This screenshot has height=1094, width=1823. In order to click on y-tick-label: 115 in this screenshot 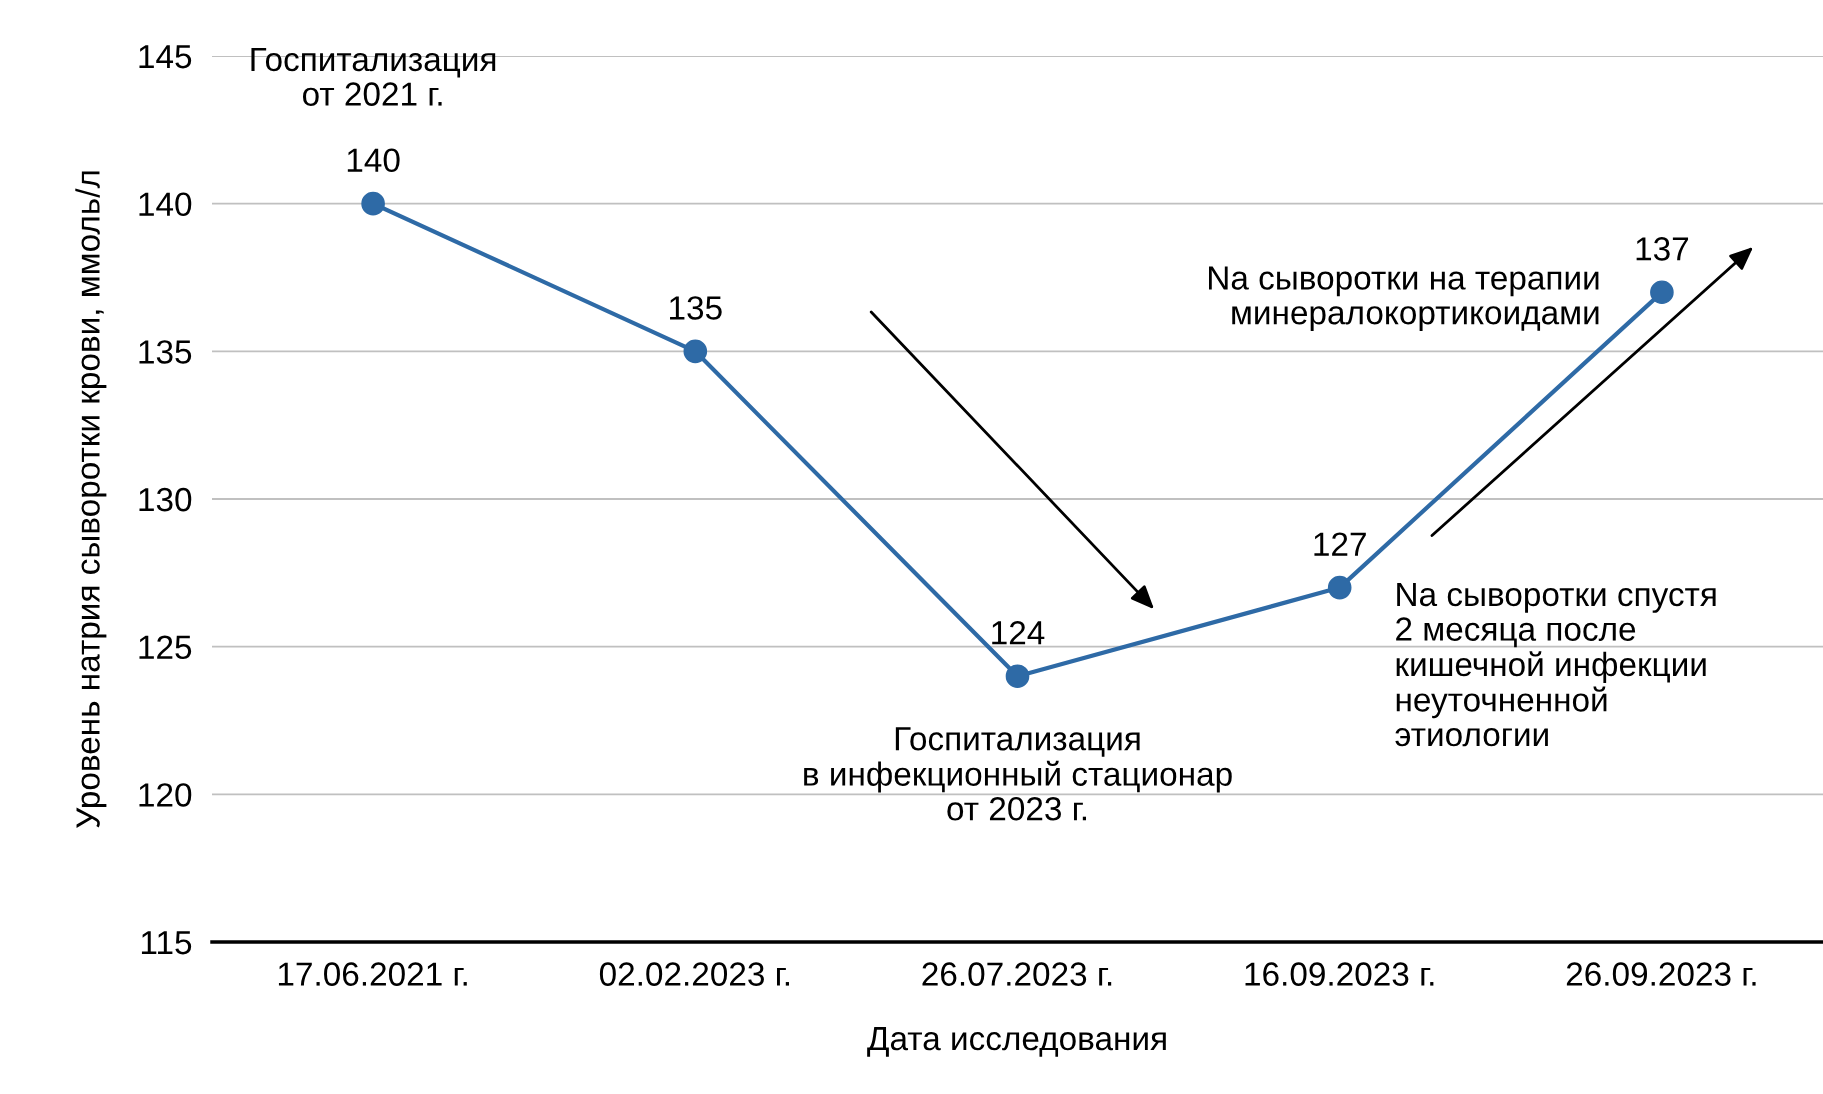, I will do `click(166, 943)`.